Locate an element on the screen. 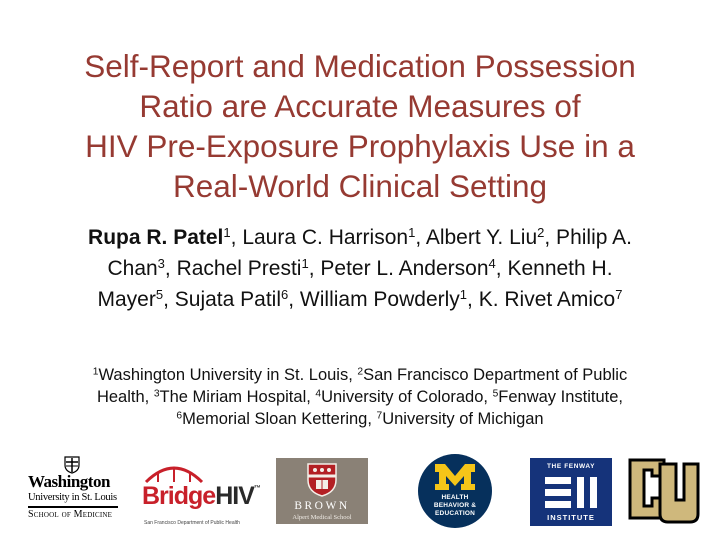 The image size is (720, 540). text-segment: Washington University in St. Louis, is located at coordinates (228, 375).